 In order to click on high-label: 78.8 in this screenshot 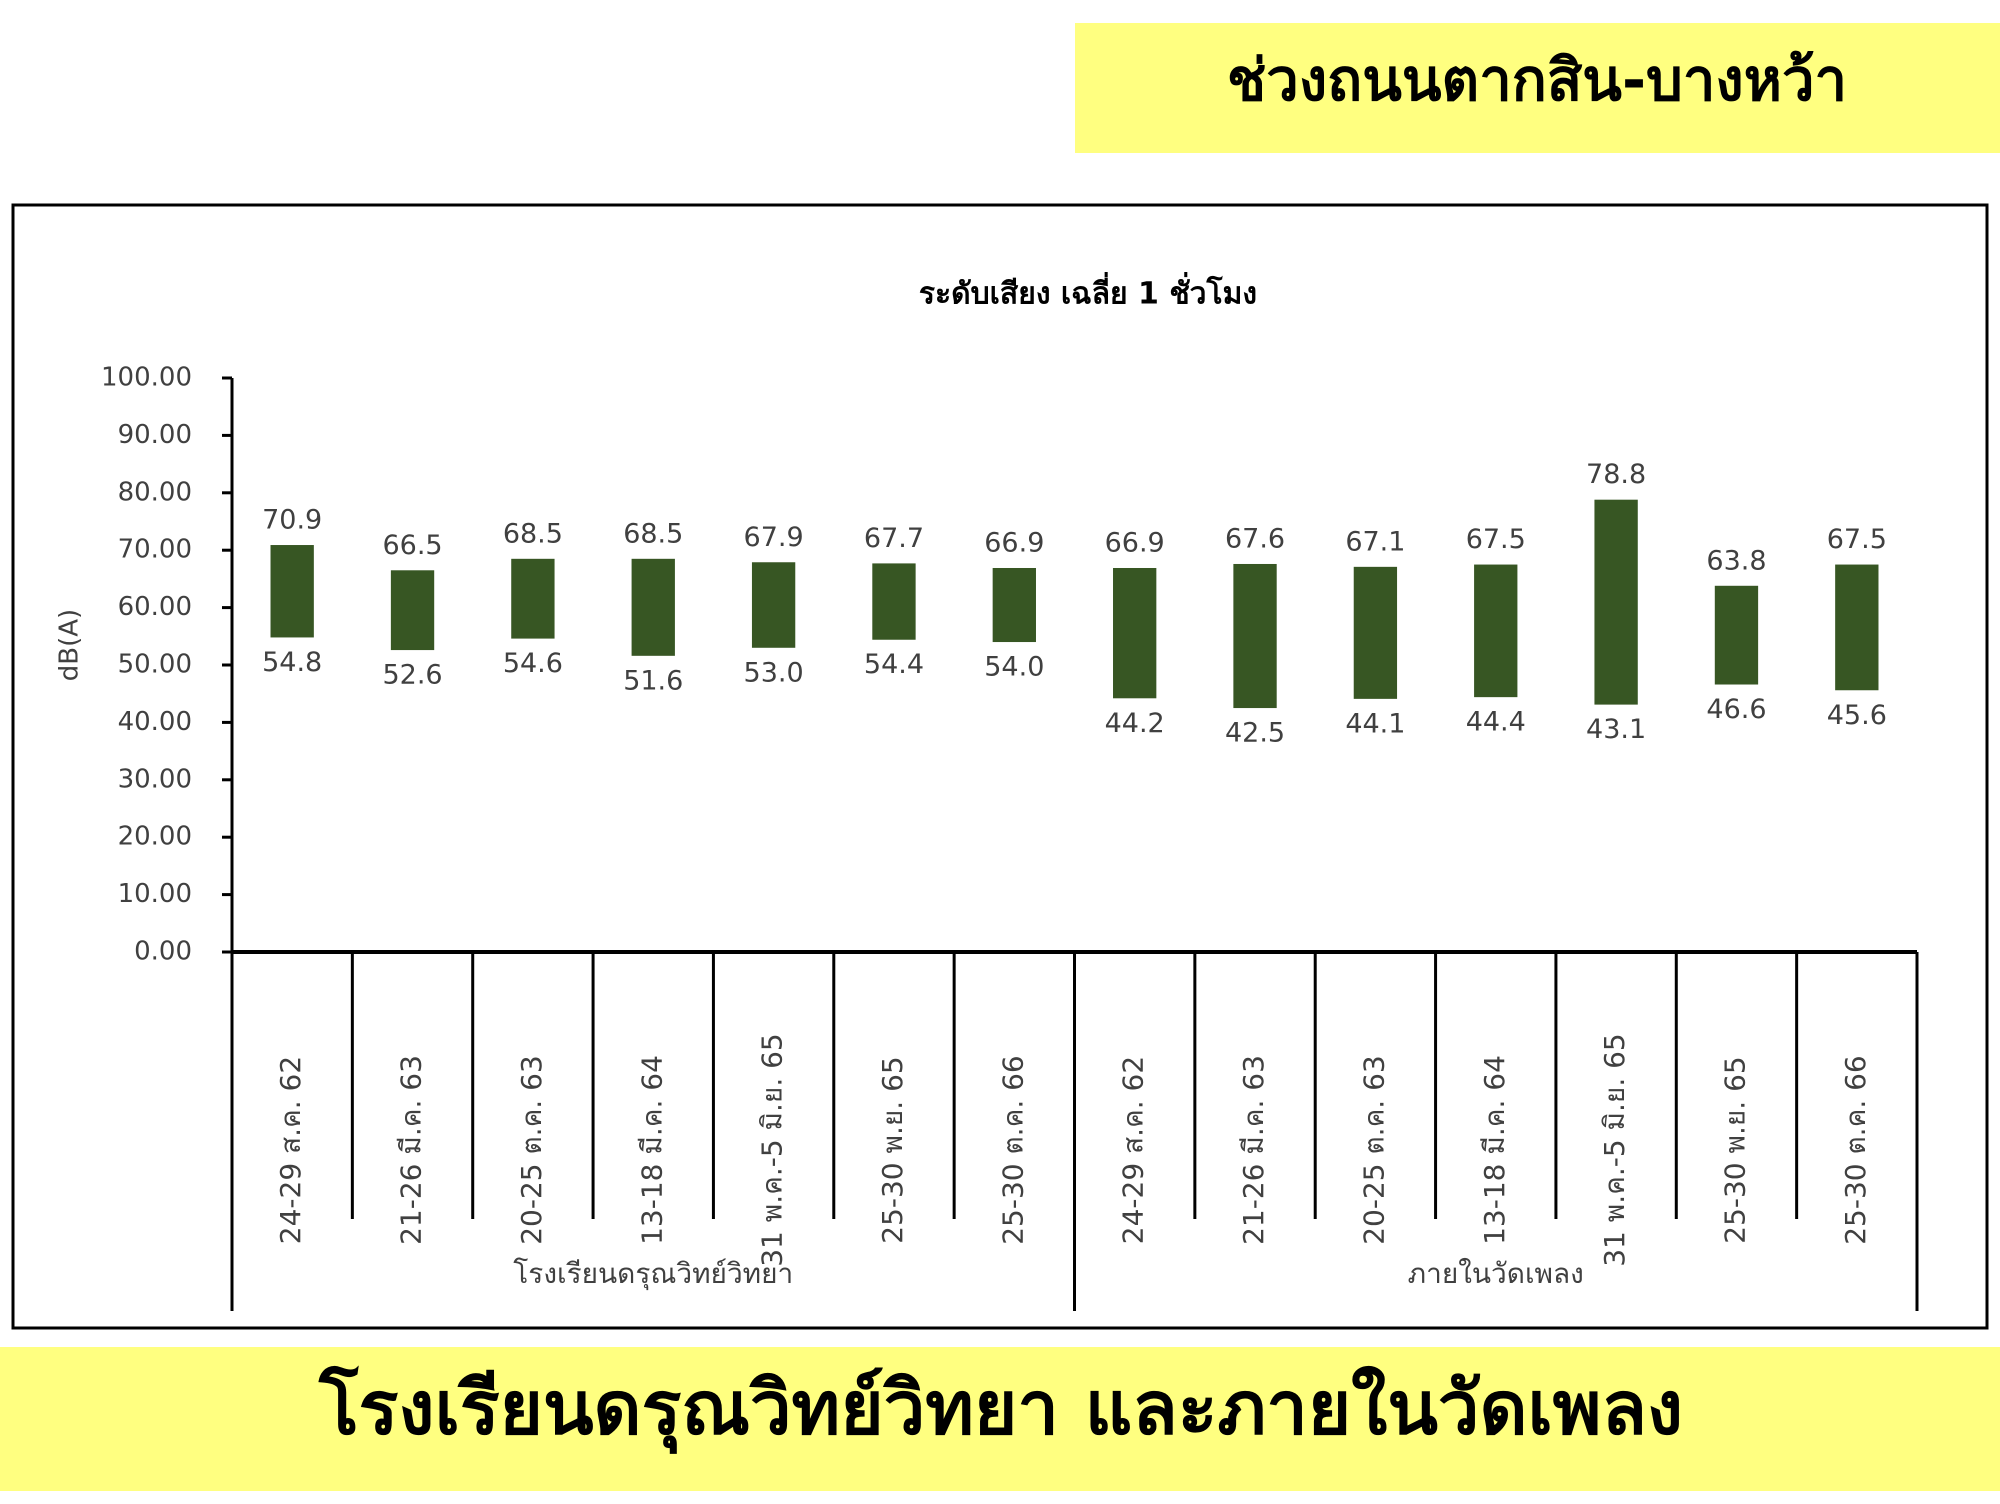, I will do `click(1616, 474)`.